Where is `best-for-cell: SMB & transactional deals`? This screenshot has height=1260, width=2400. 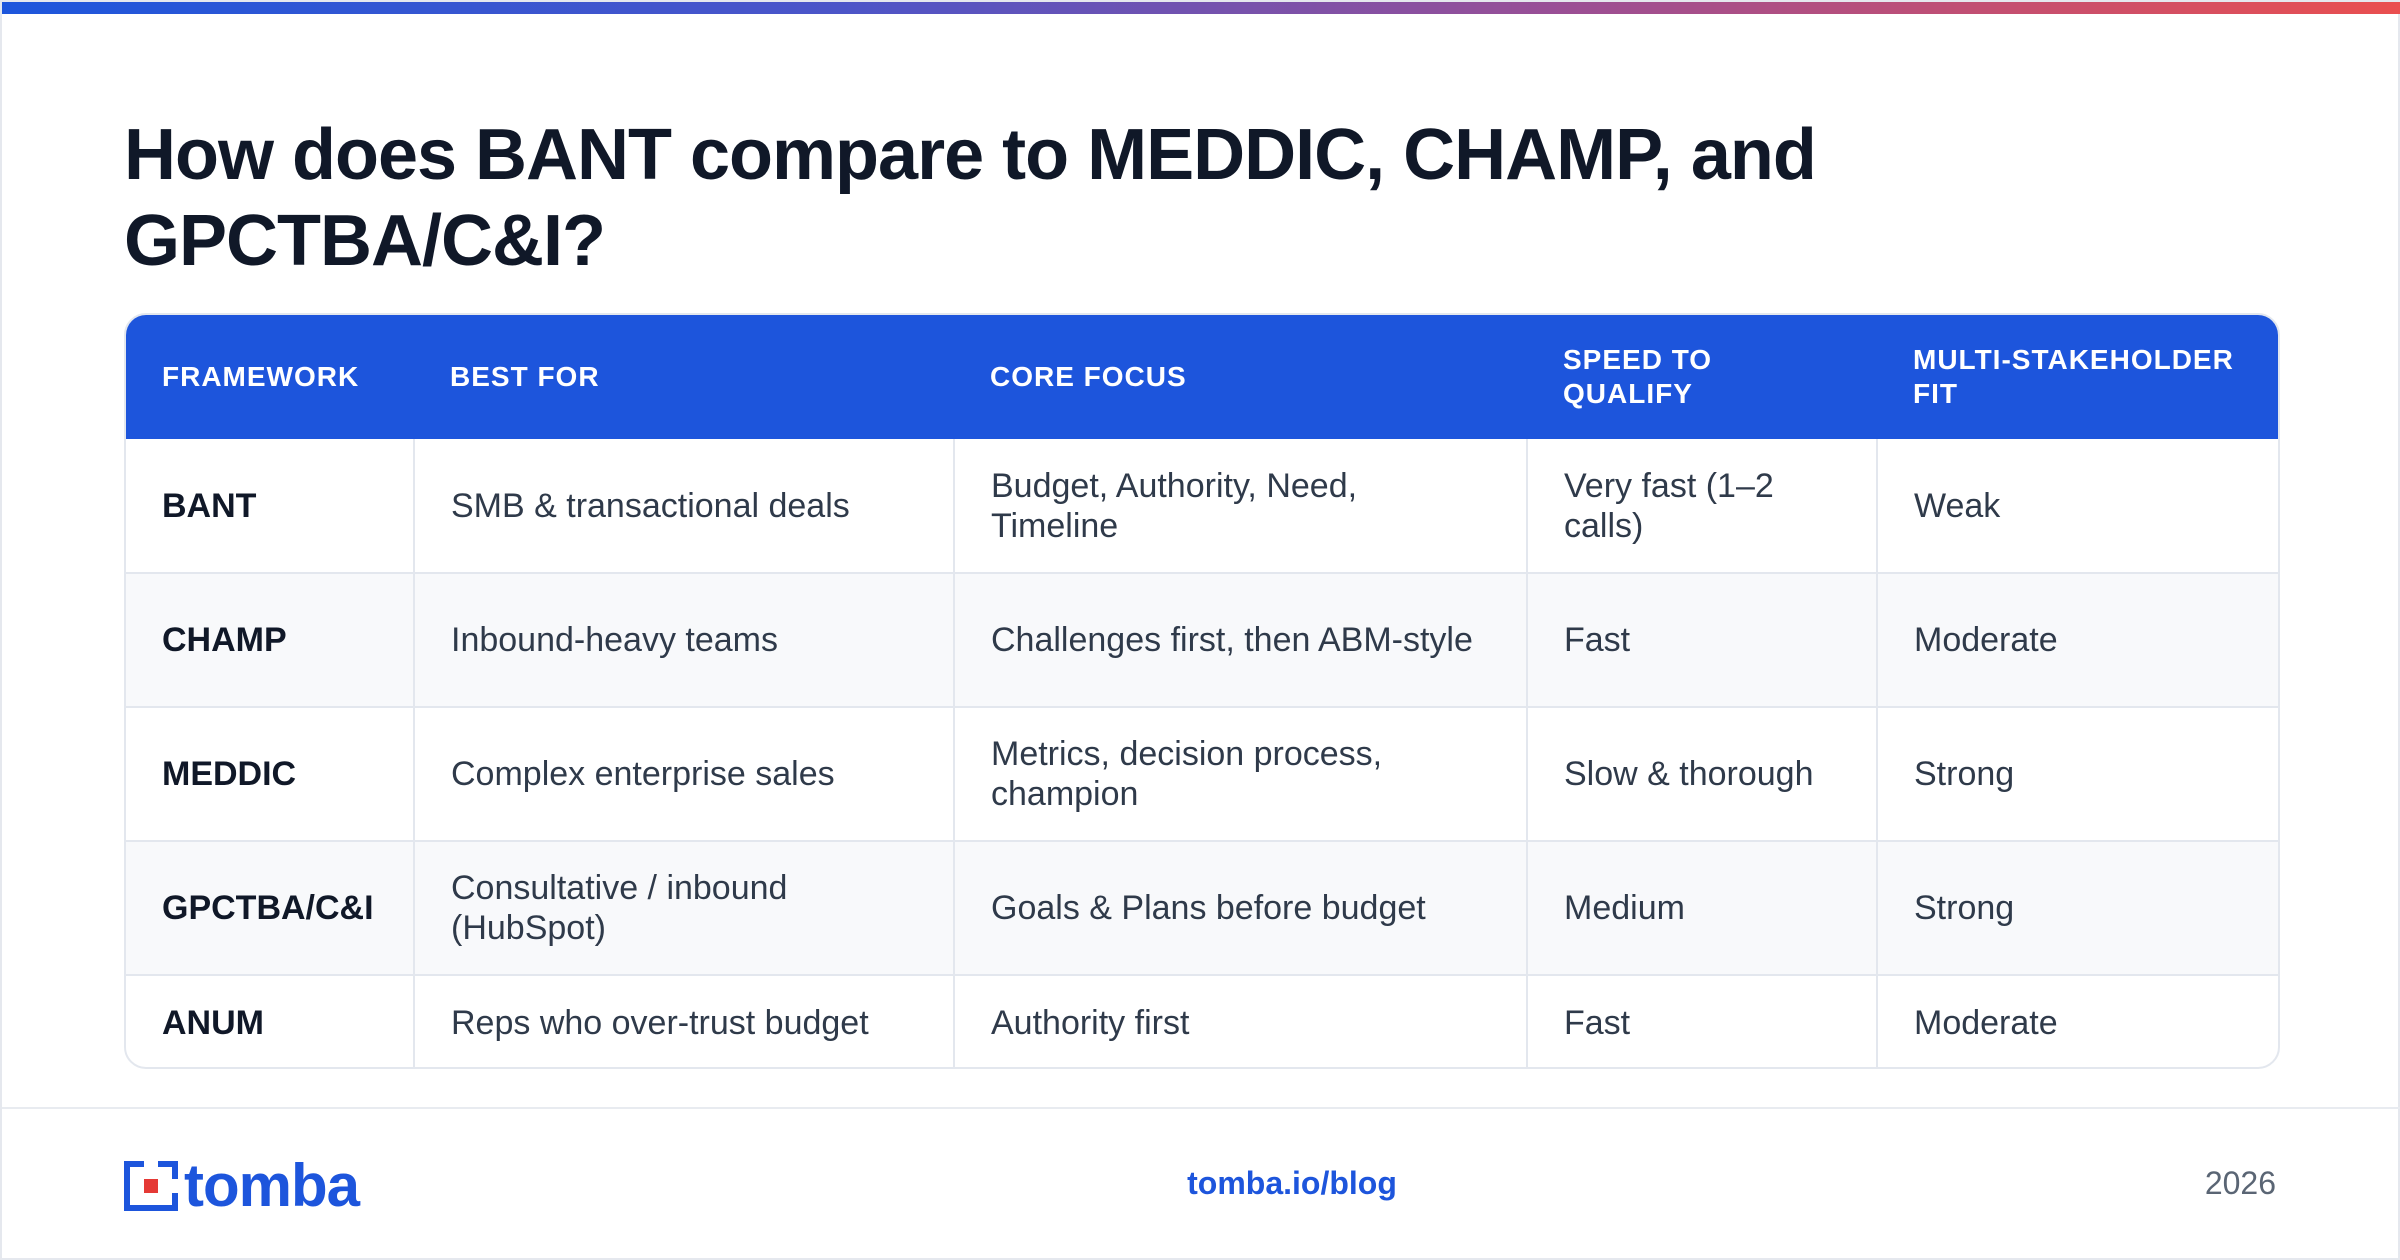 best-for-cell: SMB & transactional deals is located at coordinates (684, 506).